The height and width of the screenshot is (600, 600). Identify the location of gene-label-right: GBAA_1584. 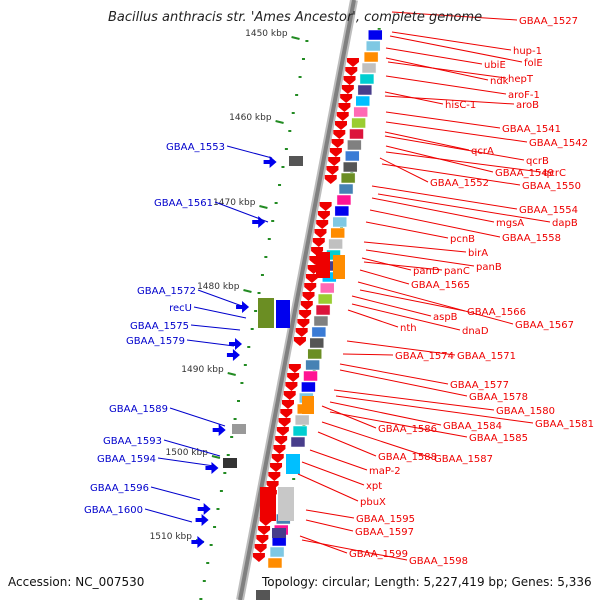
(472, 426).